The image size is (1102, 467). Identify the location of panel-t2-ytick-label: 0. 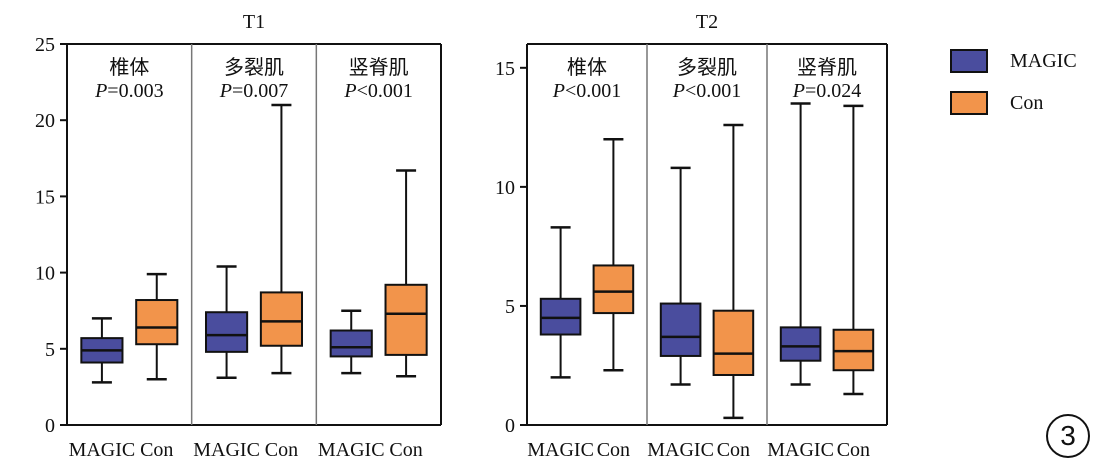
(510, 426).